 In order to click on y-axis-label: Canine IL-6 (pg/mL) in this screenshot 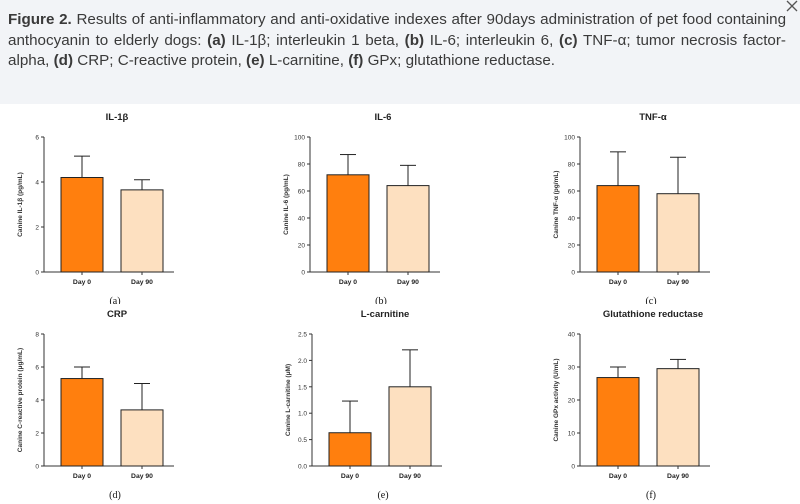, I will do `click(286, 204)`.